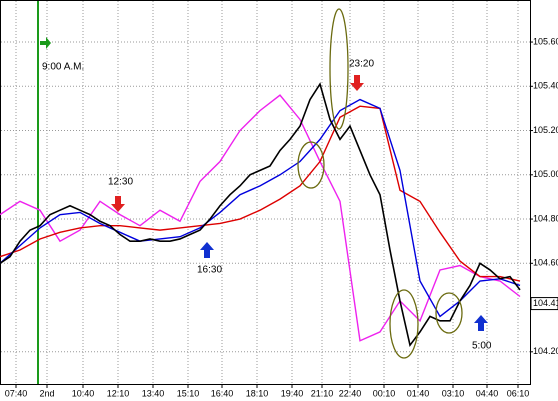  What do you see at coordinates (453, 393) in the screenshot?
I see `x-tick-label: 03:10` at bounding box center [453, 393].